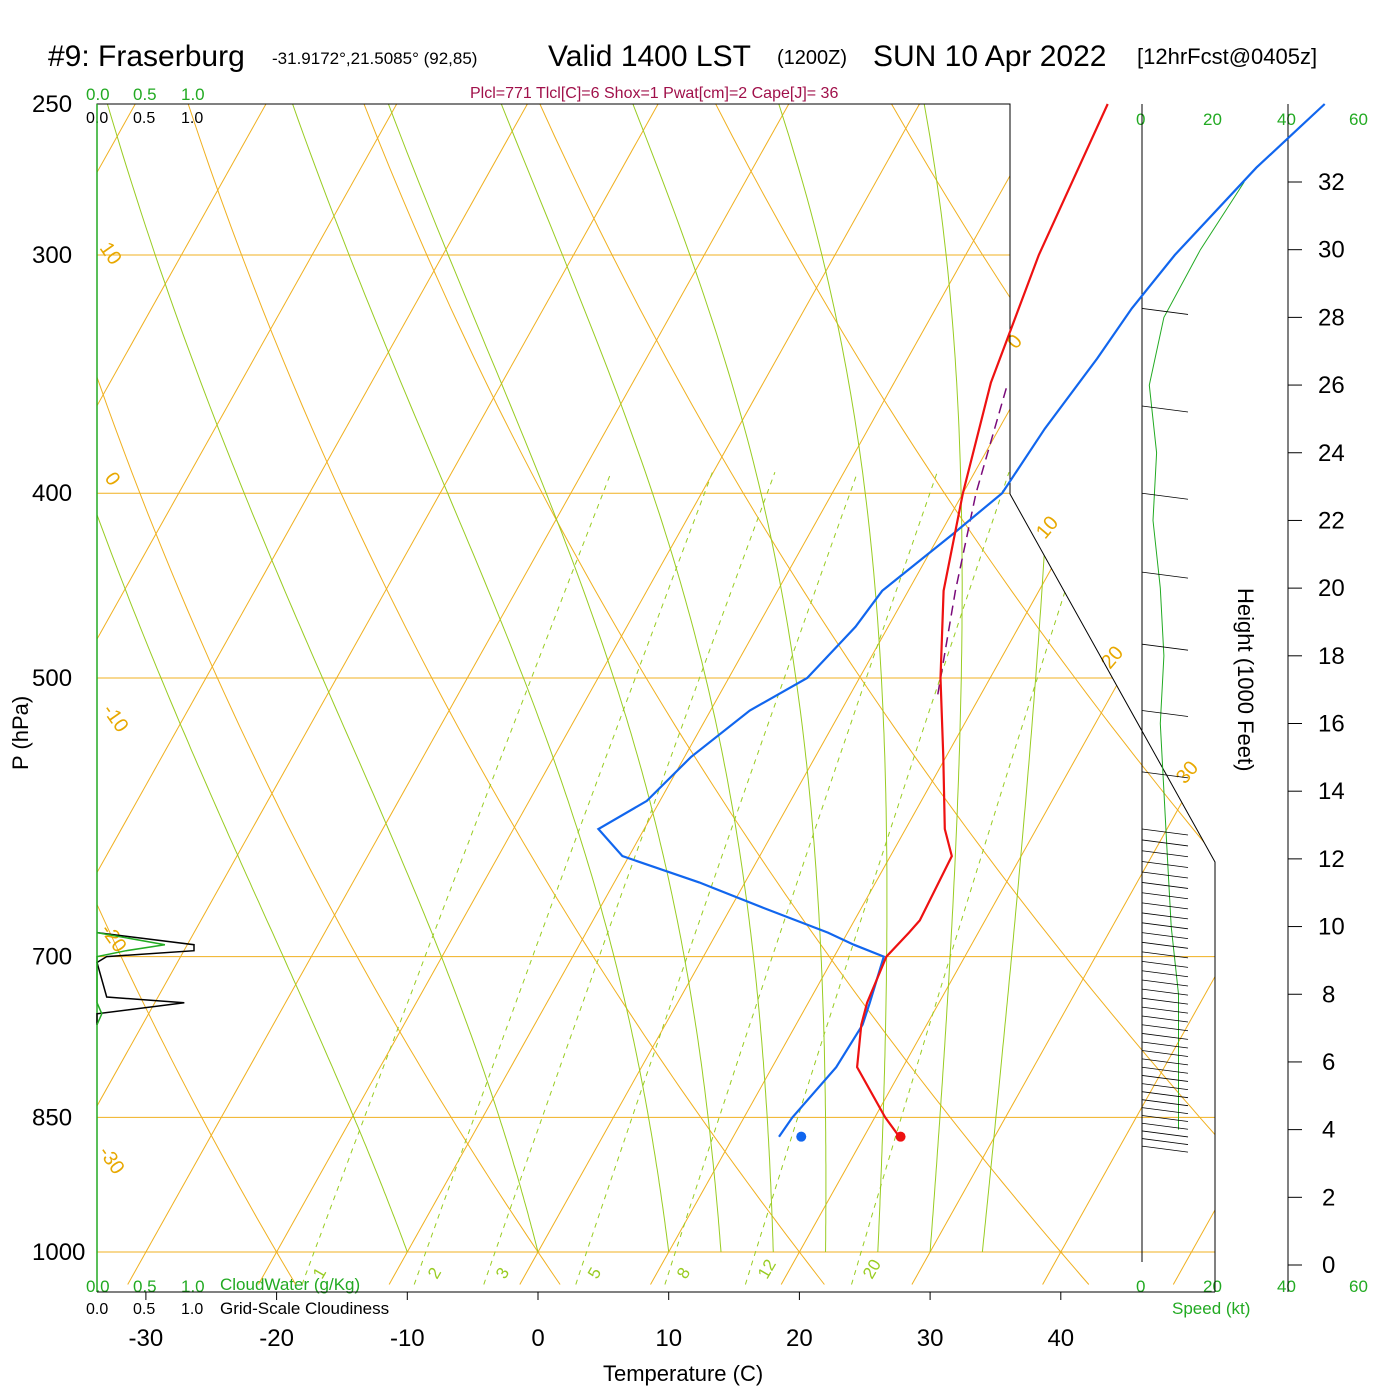 The width and height of the screenshot is (1400, 1400). Describe the element at coordinates (973, 538) in the screenshot. I see `parcel-line` at that location.